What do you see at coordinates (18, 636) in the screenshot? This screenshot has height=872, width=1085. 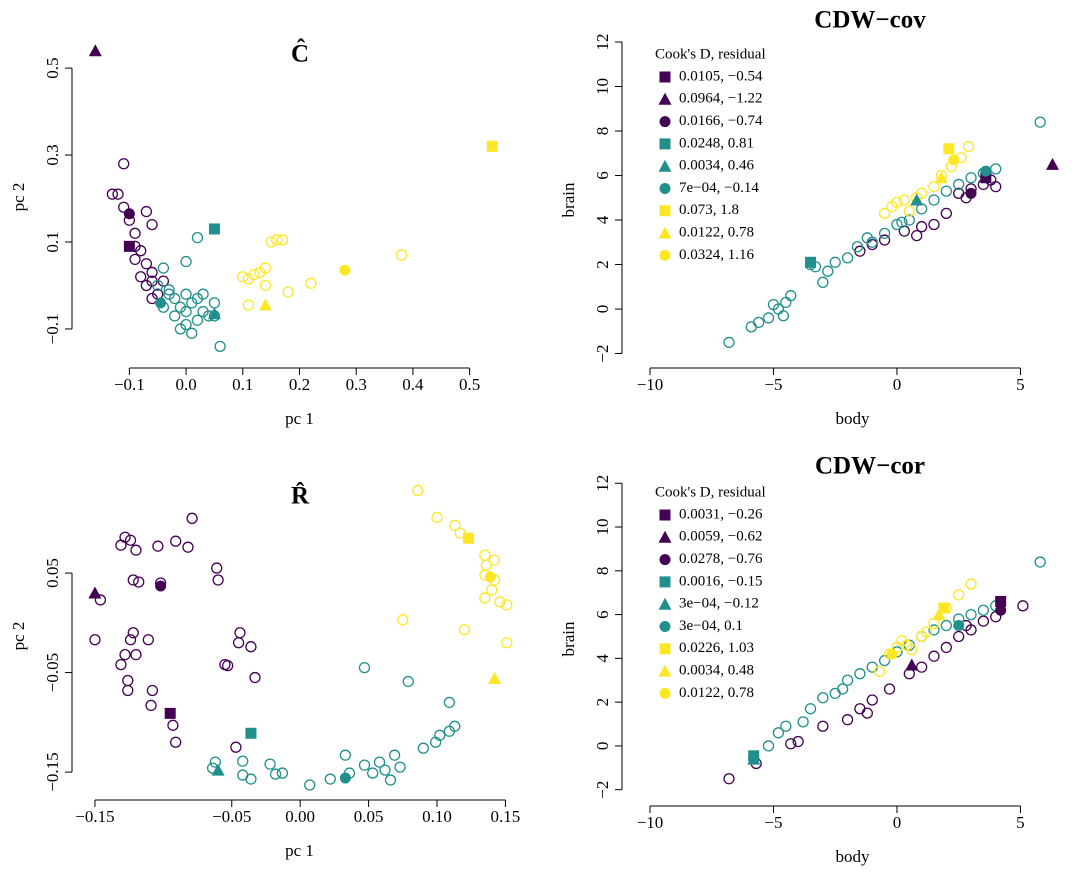 I see `y-axis-label: pc 2` at bounding box center [18, 636].